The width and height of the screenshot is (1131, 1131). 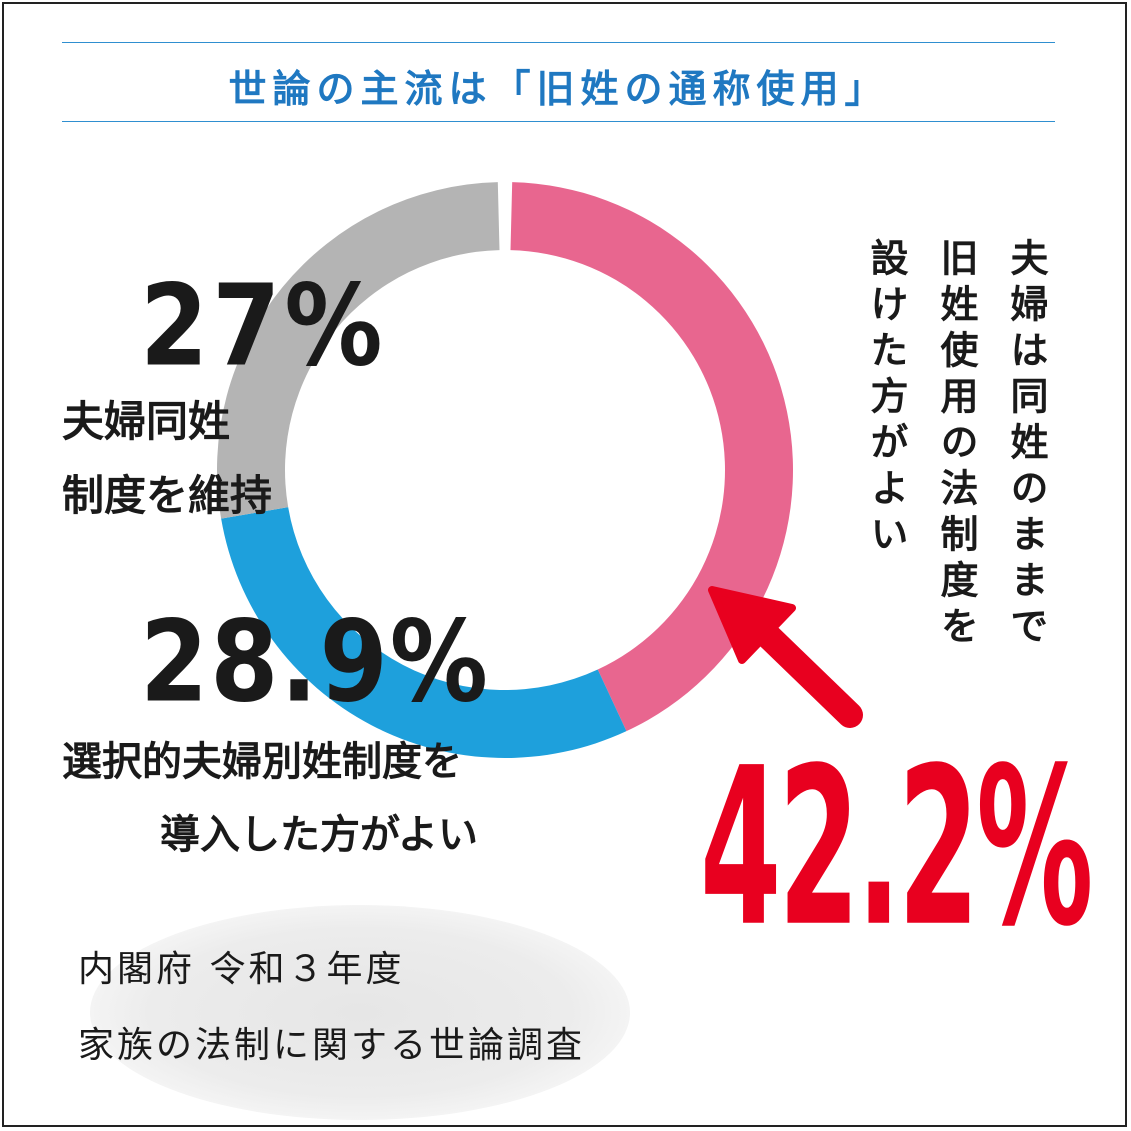 I want to click on gray-label-line-2: 制度を維持, so click(x=167, y=495).